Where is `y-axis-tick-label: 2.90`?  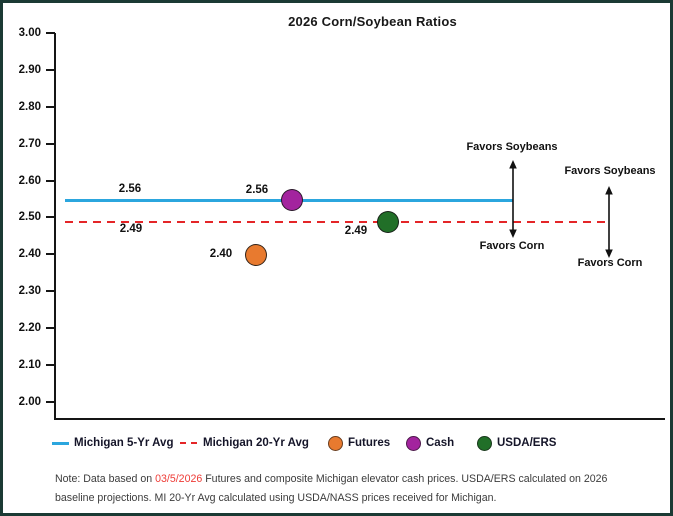 y-axis-tick-label: 2.90 is located at coordinates (29, 70).